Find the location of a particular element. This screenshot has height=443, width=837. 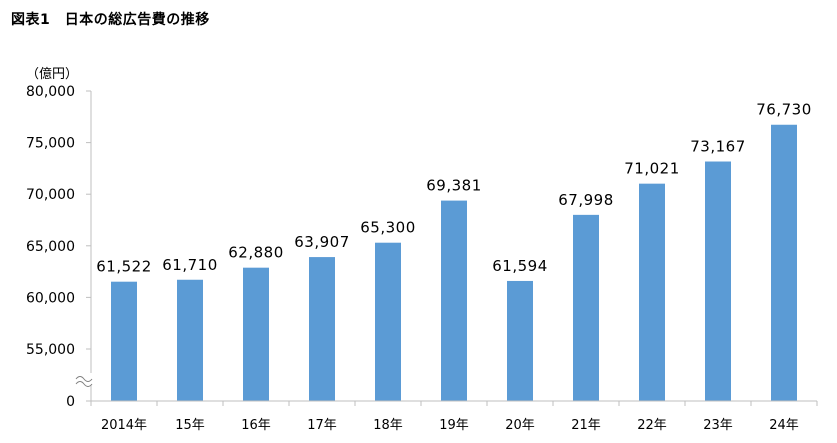

x-tick-label: 16年 is located at coordinates (256, 425).